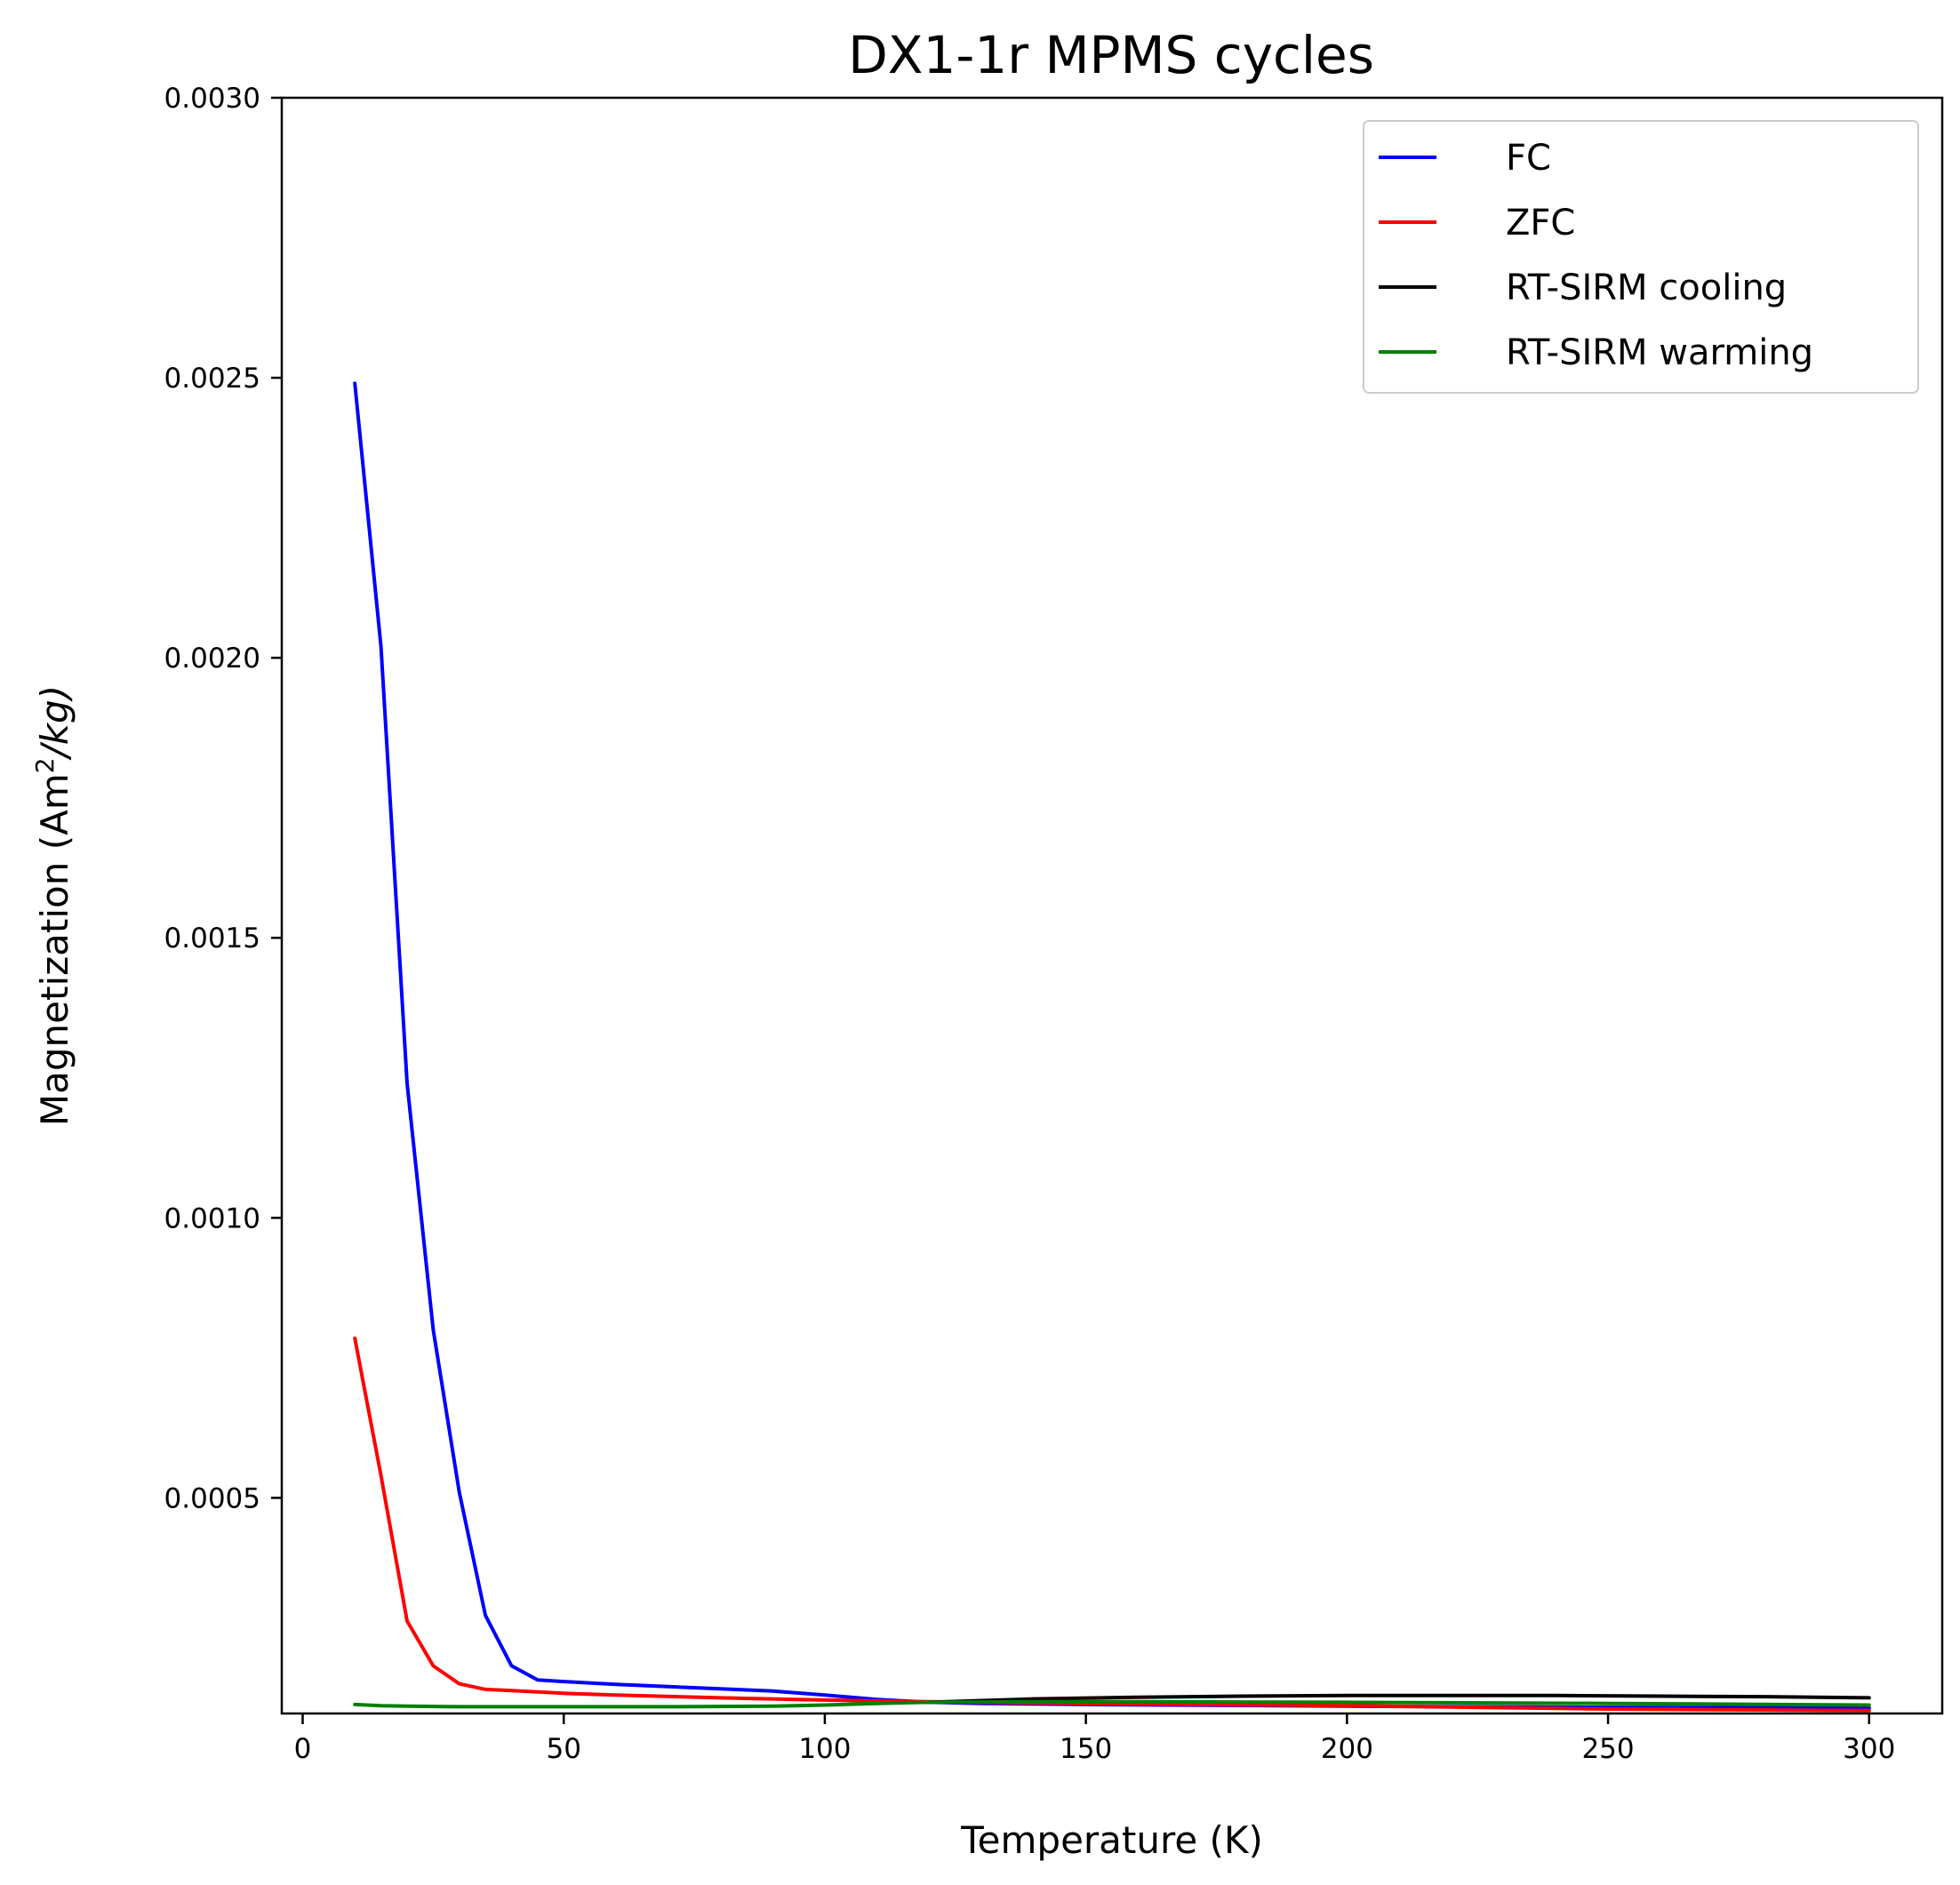 The width and height of the screenshot is (1960, 1885). Describe the element at coordinates (1646, 288) in the screenshot. I see `legend-label: RT-SIRM cooling` at that location.